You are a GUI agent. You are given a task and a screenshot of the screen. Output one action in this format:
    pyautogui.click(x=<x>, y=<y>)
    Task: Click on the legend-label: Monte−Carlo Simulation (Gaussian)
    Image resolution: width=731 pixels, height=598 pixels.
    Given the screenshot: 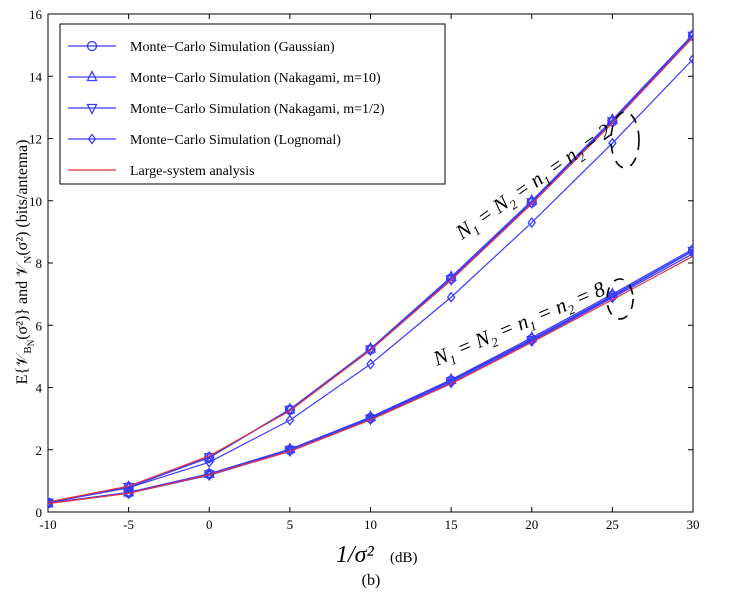 What is the action you would take?
    pyautogui.click(x=232, y=47)
    